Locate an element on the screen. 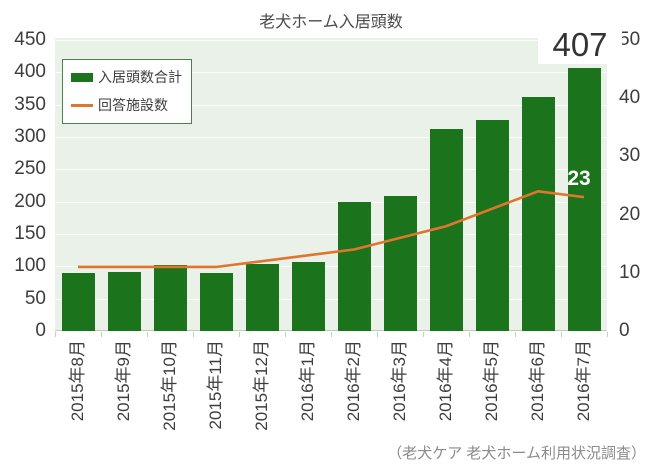  line-series-swatch-icon is located at coordinates (82, 105).